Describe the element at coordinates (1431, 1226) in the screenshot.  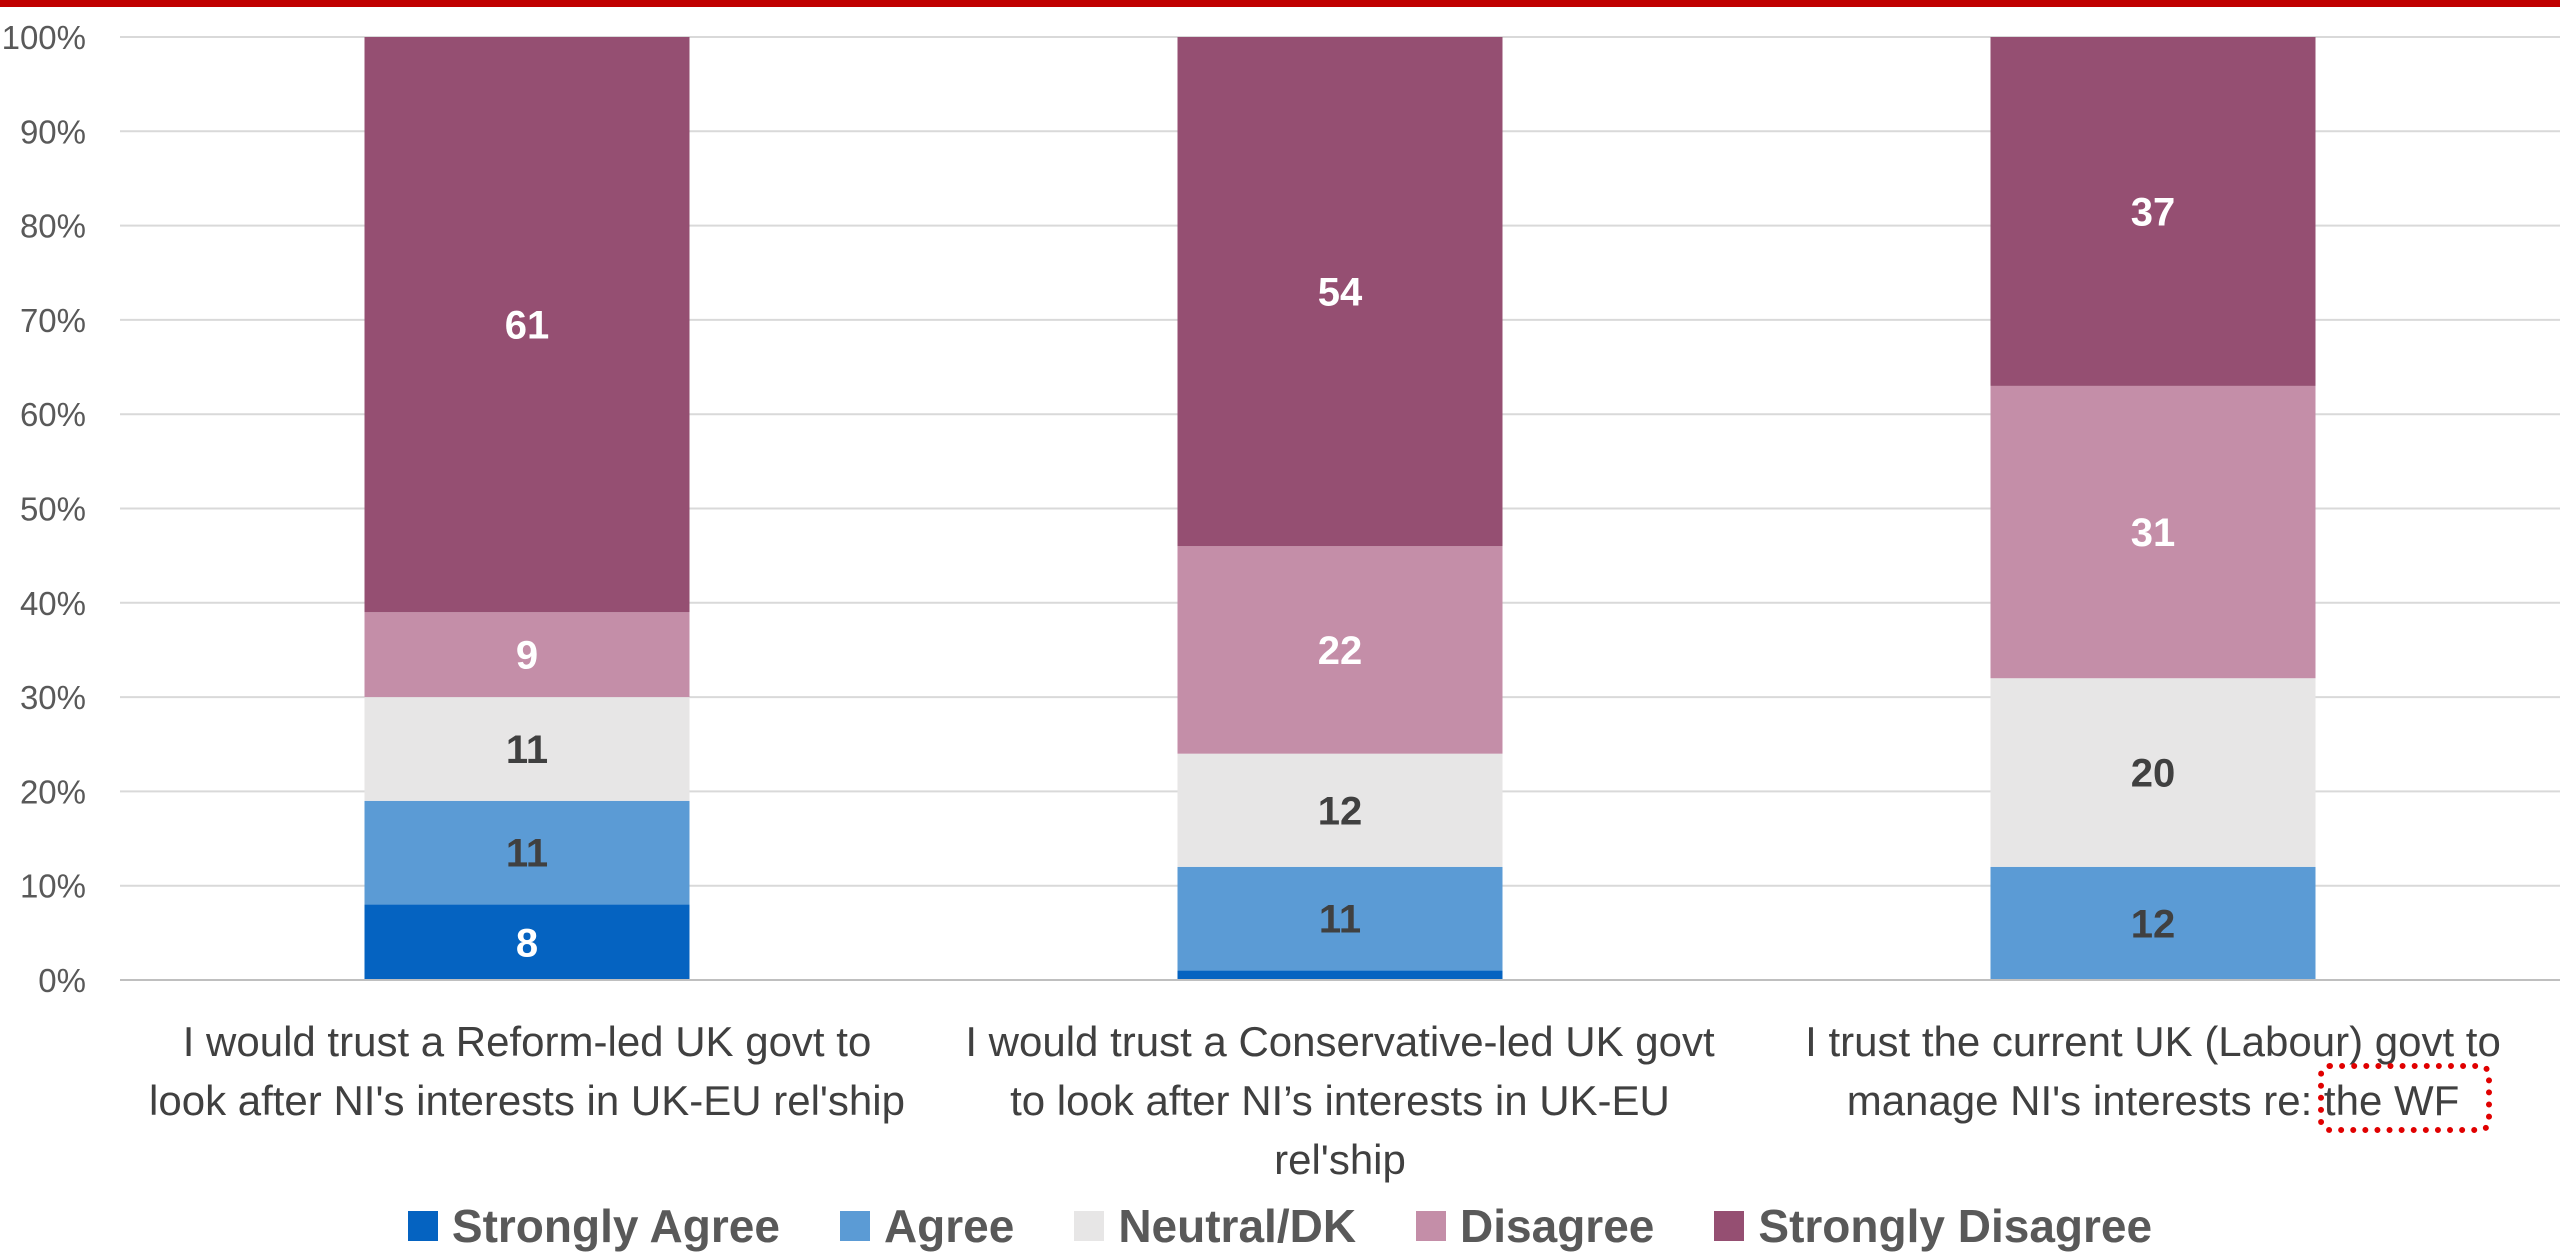
I see `legend-swatch-disagree` at that location.